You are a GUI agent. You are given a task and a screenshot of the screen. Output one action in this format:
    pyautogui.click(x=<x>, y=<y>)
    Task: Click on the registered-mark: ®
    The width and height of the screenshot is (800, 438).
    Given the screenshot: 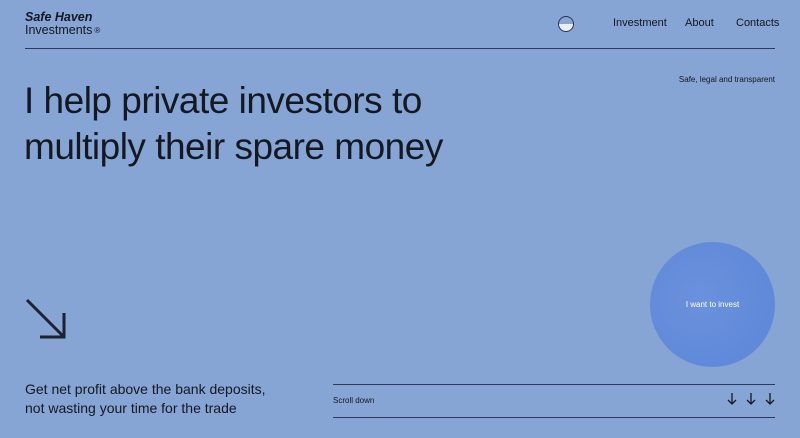 What is the action you would take?
    pyautogui.click(x=97, y=30)
    